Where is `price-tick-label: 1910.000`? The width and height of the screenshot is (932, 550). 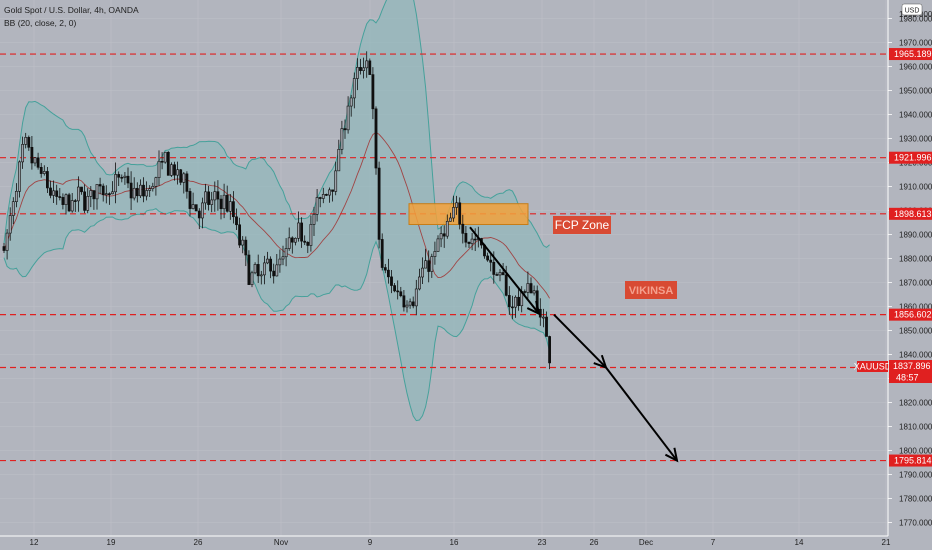
price-tick-label: 1910.000 is located at coordinates (915, 187).